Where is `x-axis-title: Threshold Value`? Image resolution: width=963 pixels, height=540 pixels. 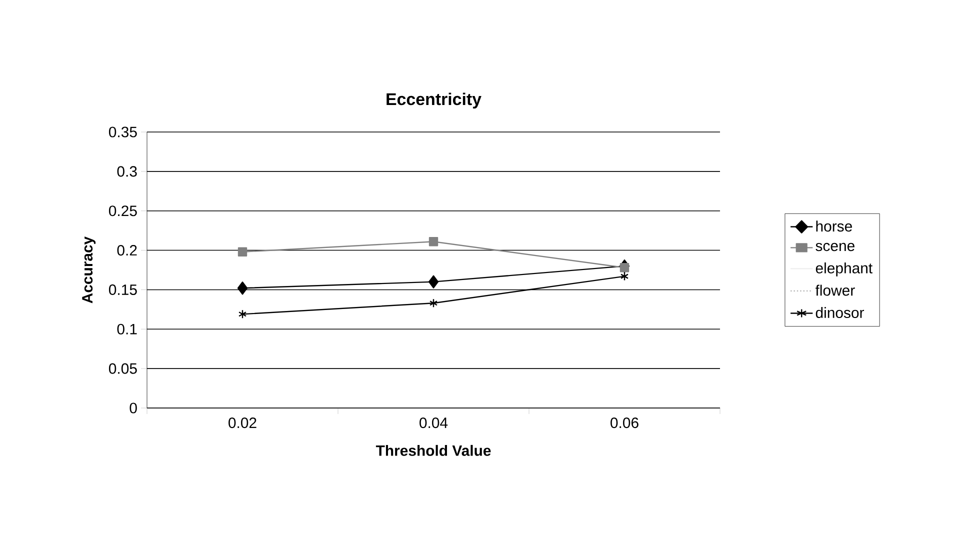
x-axis-title: Threshold Value is located at coordinates (433, 450).